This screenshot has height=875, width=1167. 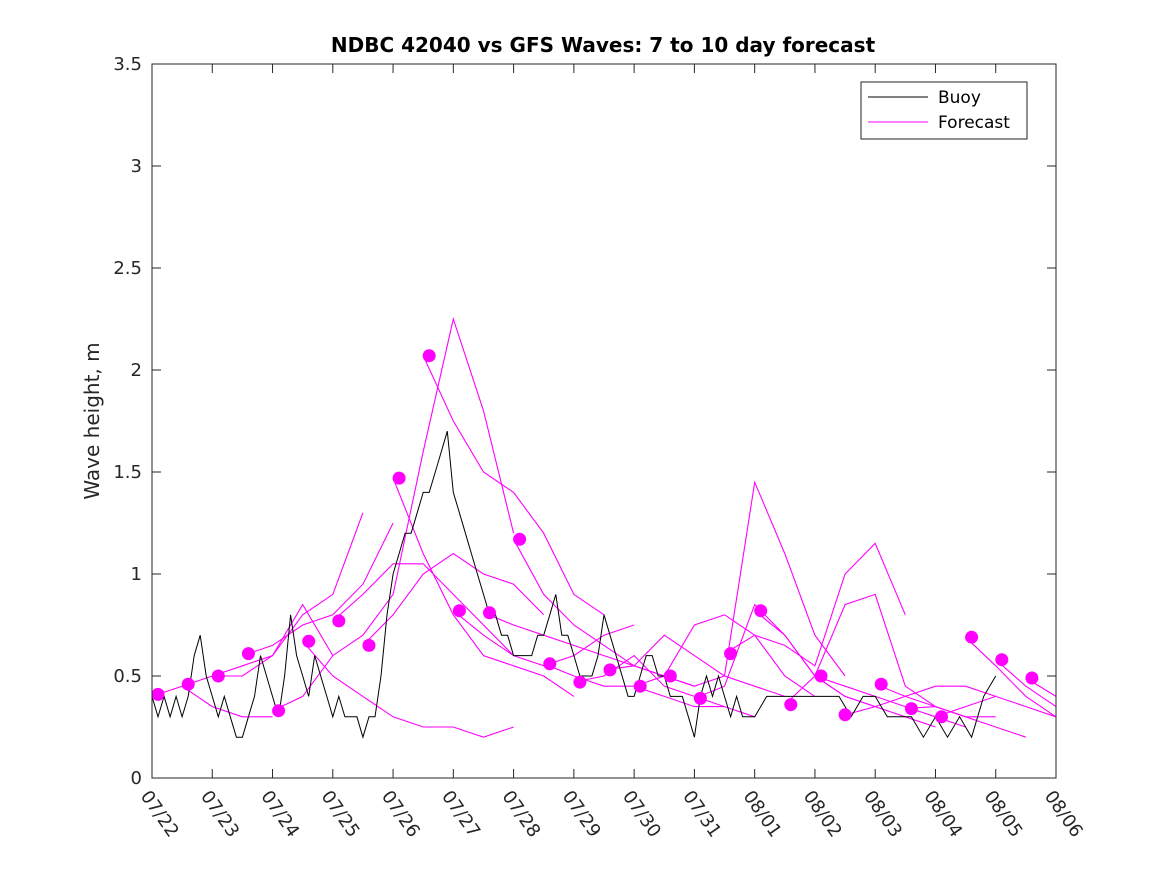 What do you see at coordinates (974, 123) in the screenshot?
I see `legend-forecast-label: Forecast` at bounding box center [974, 123].